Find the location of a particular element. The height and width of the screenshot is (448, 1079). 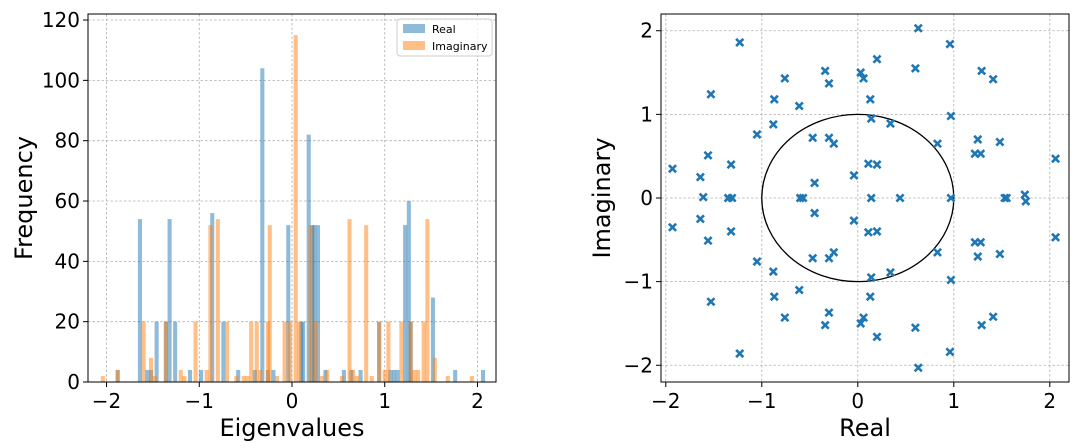

x-tick-label: −2 is located at coordinates (665, 401).